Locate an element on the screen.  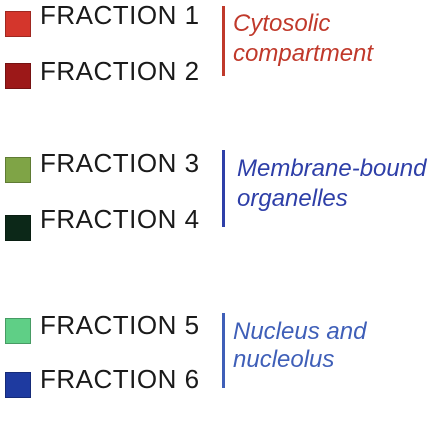
fraction-1-swatch is located at coordinates (18, 24).